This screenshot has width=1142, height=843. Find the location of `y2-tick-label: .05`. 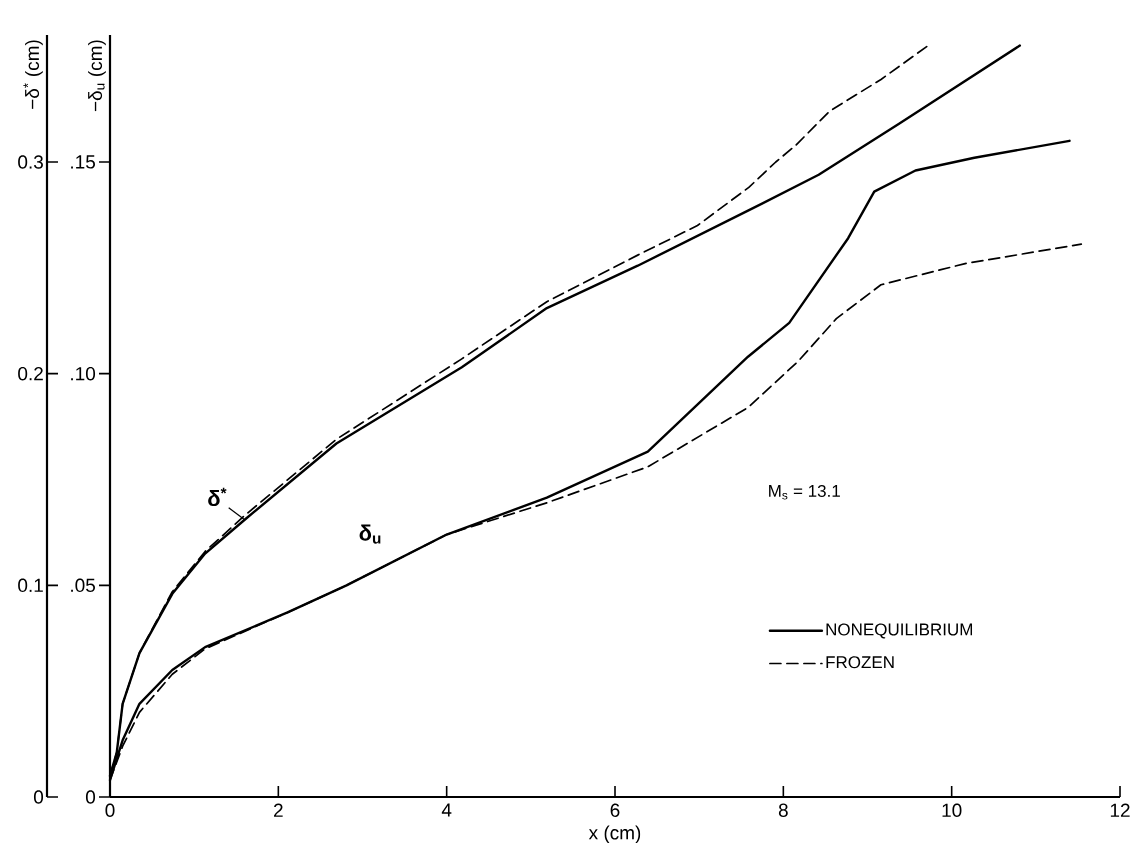

y2-tick-label: .05 is located at coordinates (83, 585).